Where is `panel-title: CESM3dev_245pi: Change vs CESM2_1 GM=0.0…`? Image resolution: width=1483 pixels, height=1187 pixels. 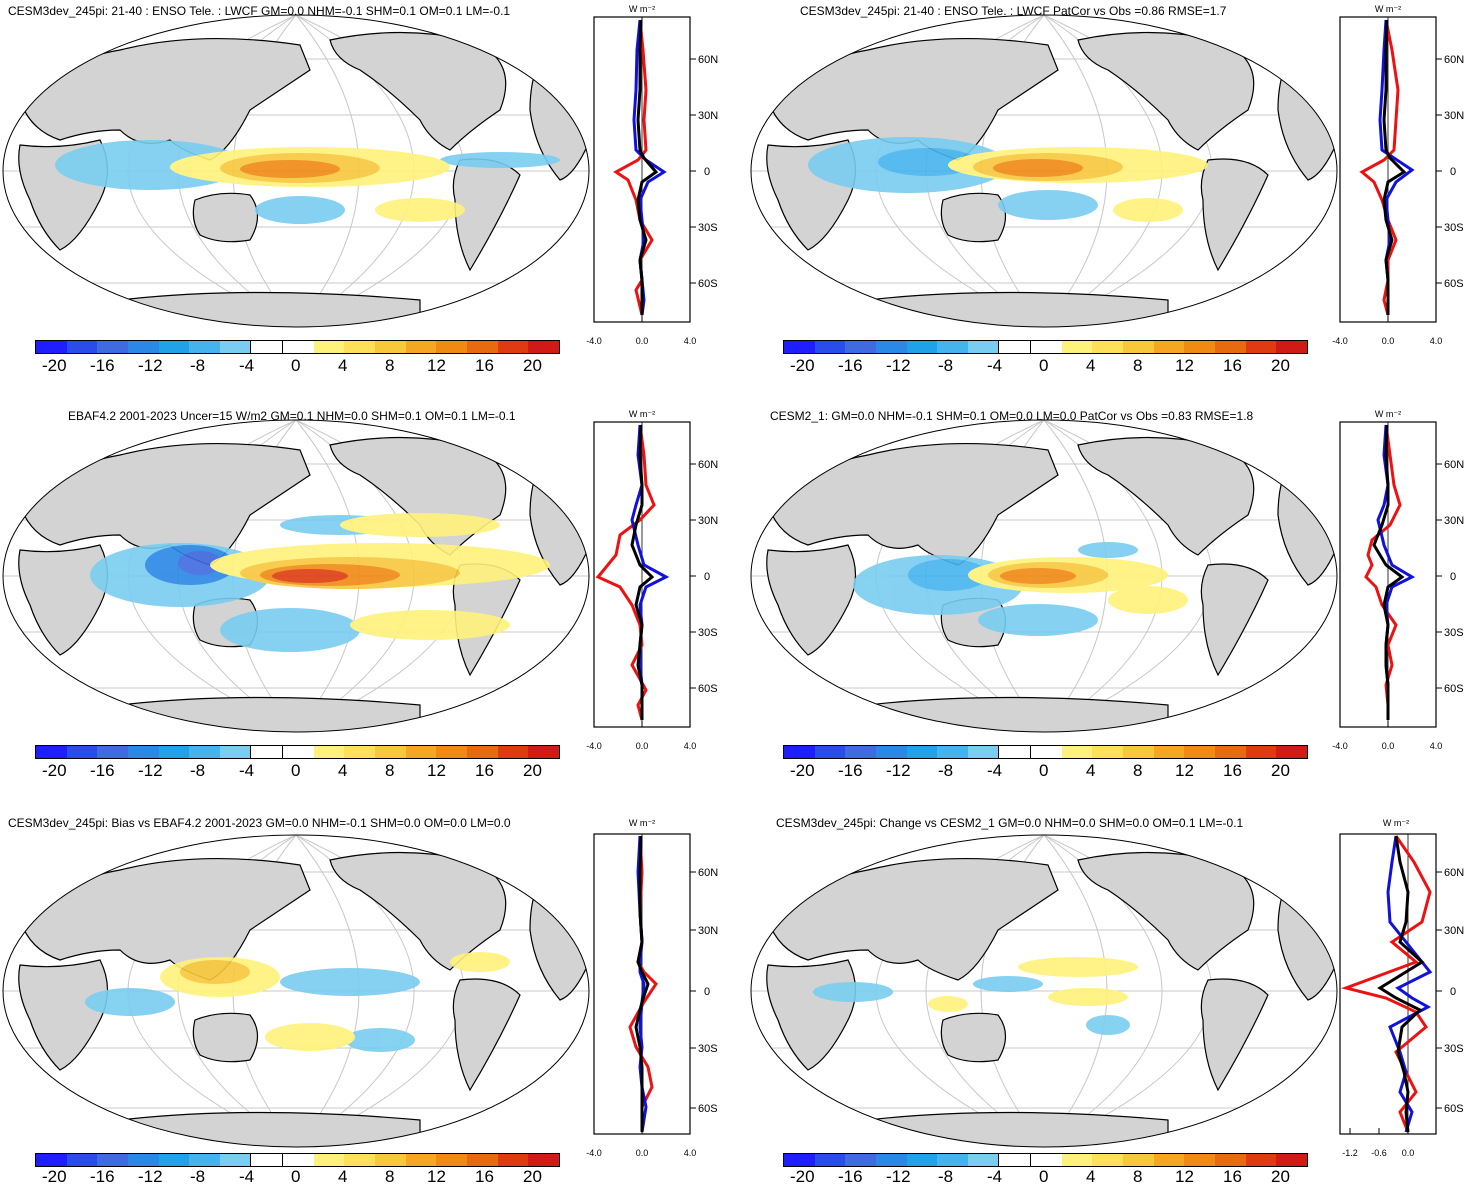
panel-title: CESM3dev_245pi: Change vs CESM2_1 GM=0.0… is located at coordinates (1010, 823).